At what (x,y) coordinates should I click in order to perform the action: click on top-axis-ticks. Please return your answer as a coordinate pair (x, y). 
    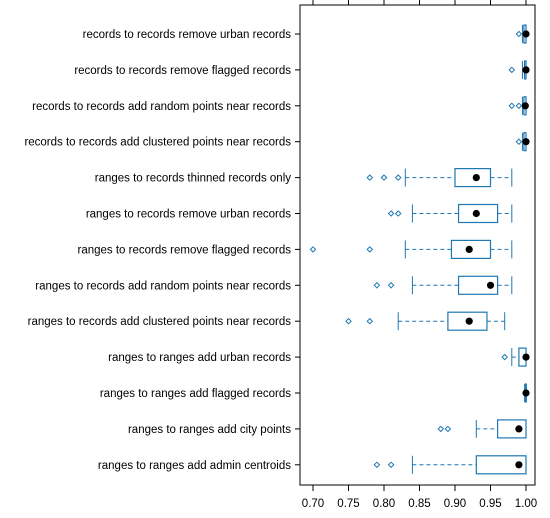
    Looking at the image, I should click on (419, 2).